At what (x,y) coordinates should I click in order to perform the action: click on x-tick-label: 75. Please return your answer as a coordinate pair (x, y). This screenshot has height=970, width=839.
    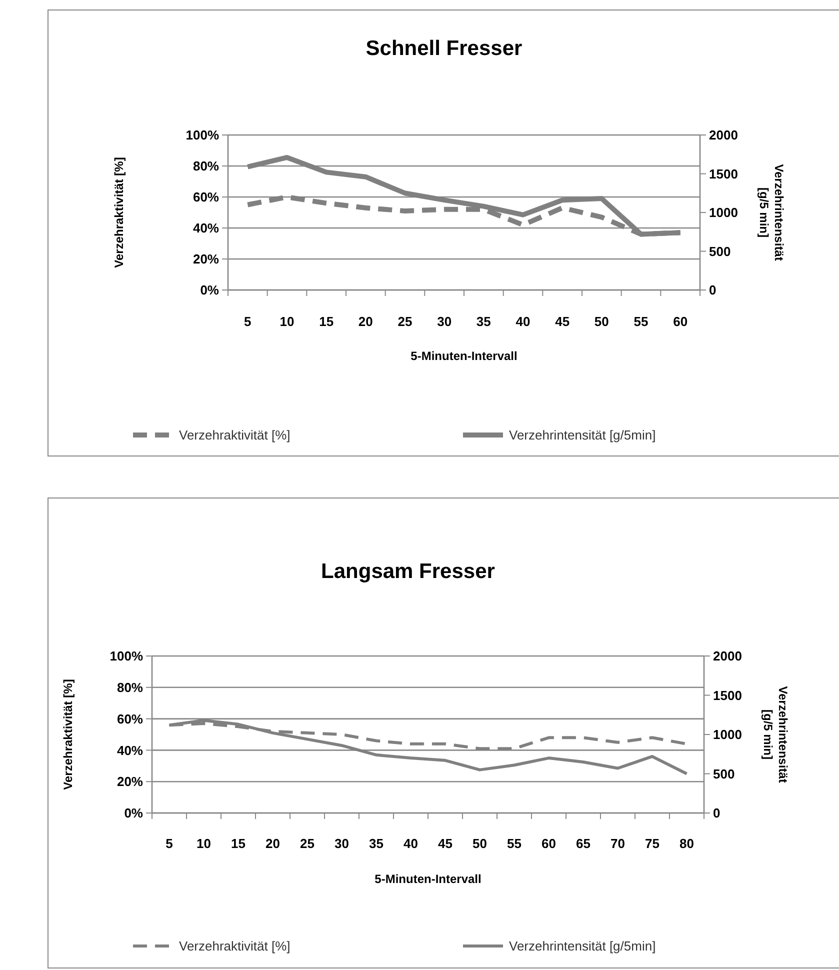
    Looking at the image, I should click on (652, 843).